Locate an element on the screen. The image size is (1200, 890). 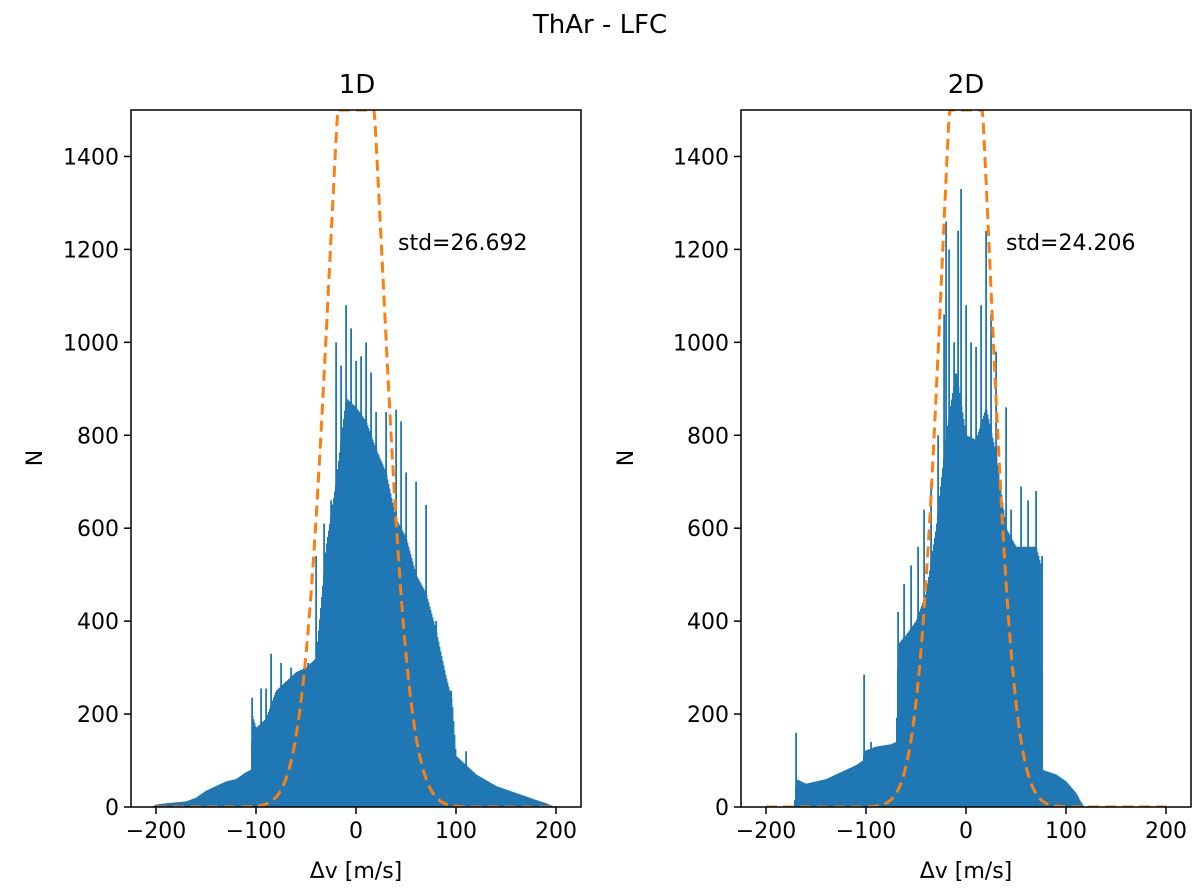
y-tick-label-1d-1: 200 is located at coordinates (98, 715).